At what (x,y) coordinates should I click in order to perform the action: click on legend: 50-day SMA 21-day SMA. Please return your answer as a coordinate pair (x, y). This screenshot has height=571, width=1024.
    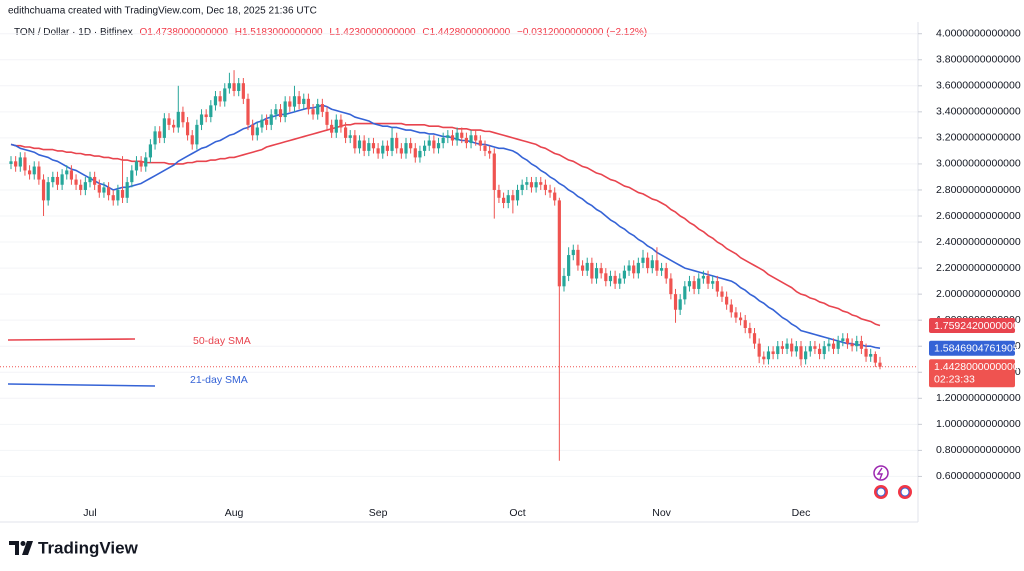
    Looking at the image, I should click on (129, 361).